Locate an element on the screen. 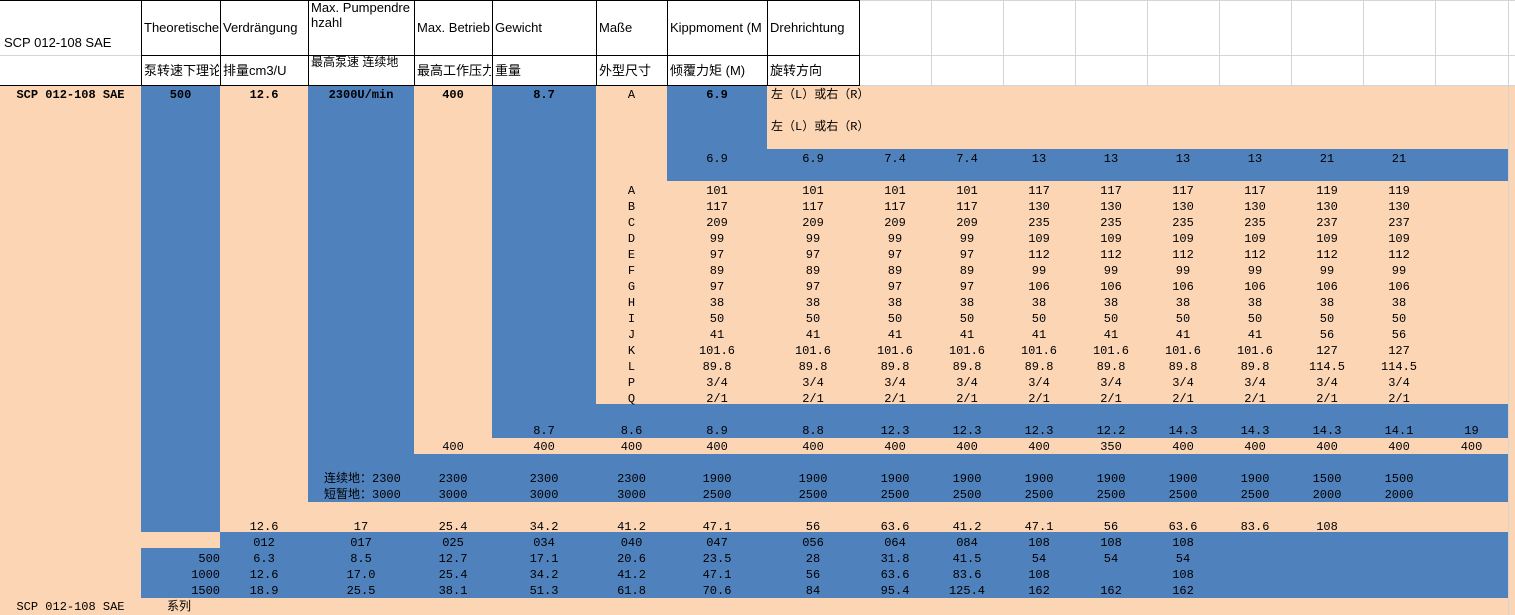 This screenshot has width=1515, height=615. header-cn-drehrichtung: 旋转方向 is located at coordinates (796, 70).